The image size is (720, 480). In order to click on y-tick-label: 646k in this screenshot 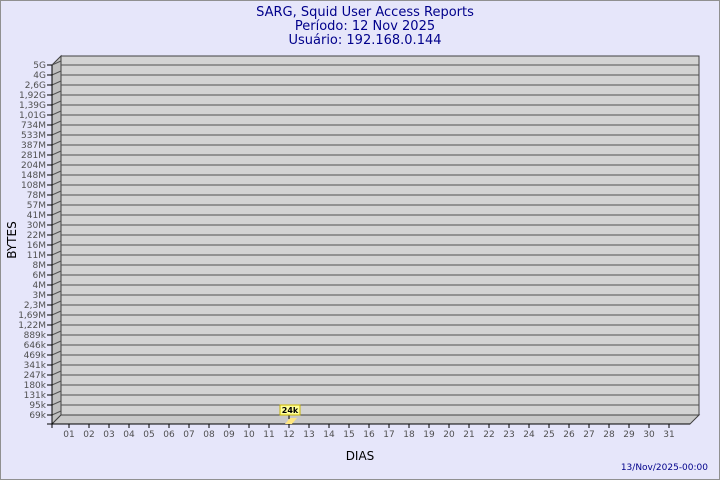, I will do `click(35, 346)`.